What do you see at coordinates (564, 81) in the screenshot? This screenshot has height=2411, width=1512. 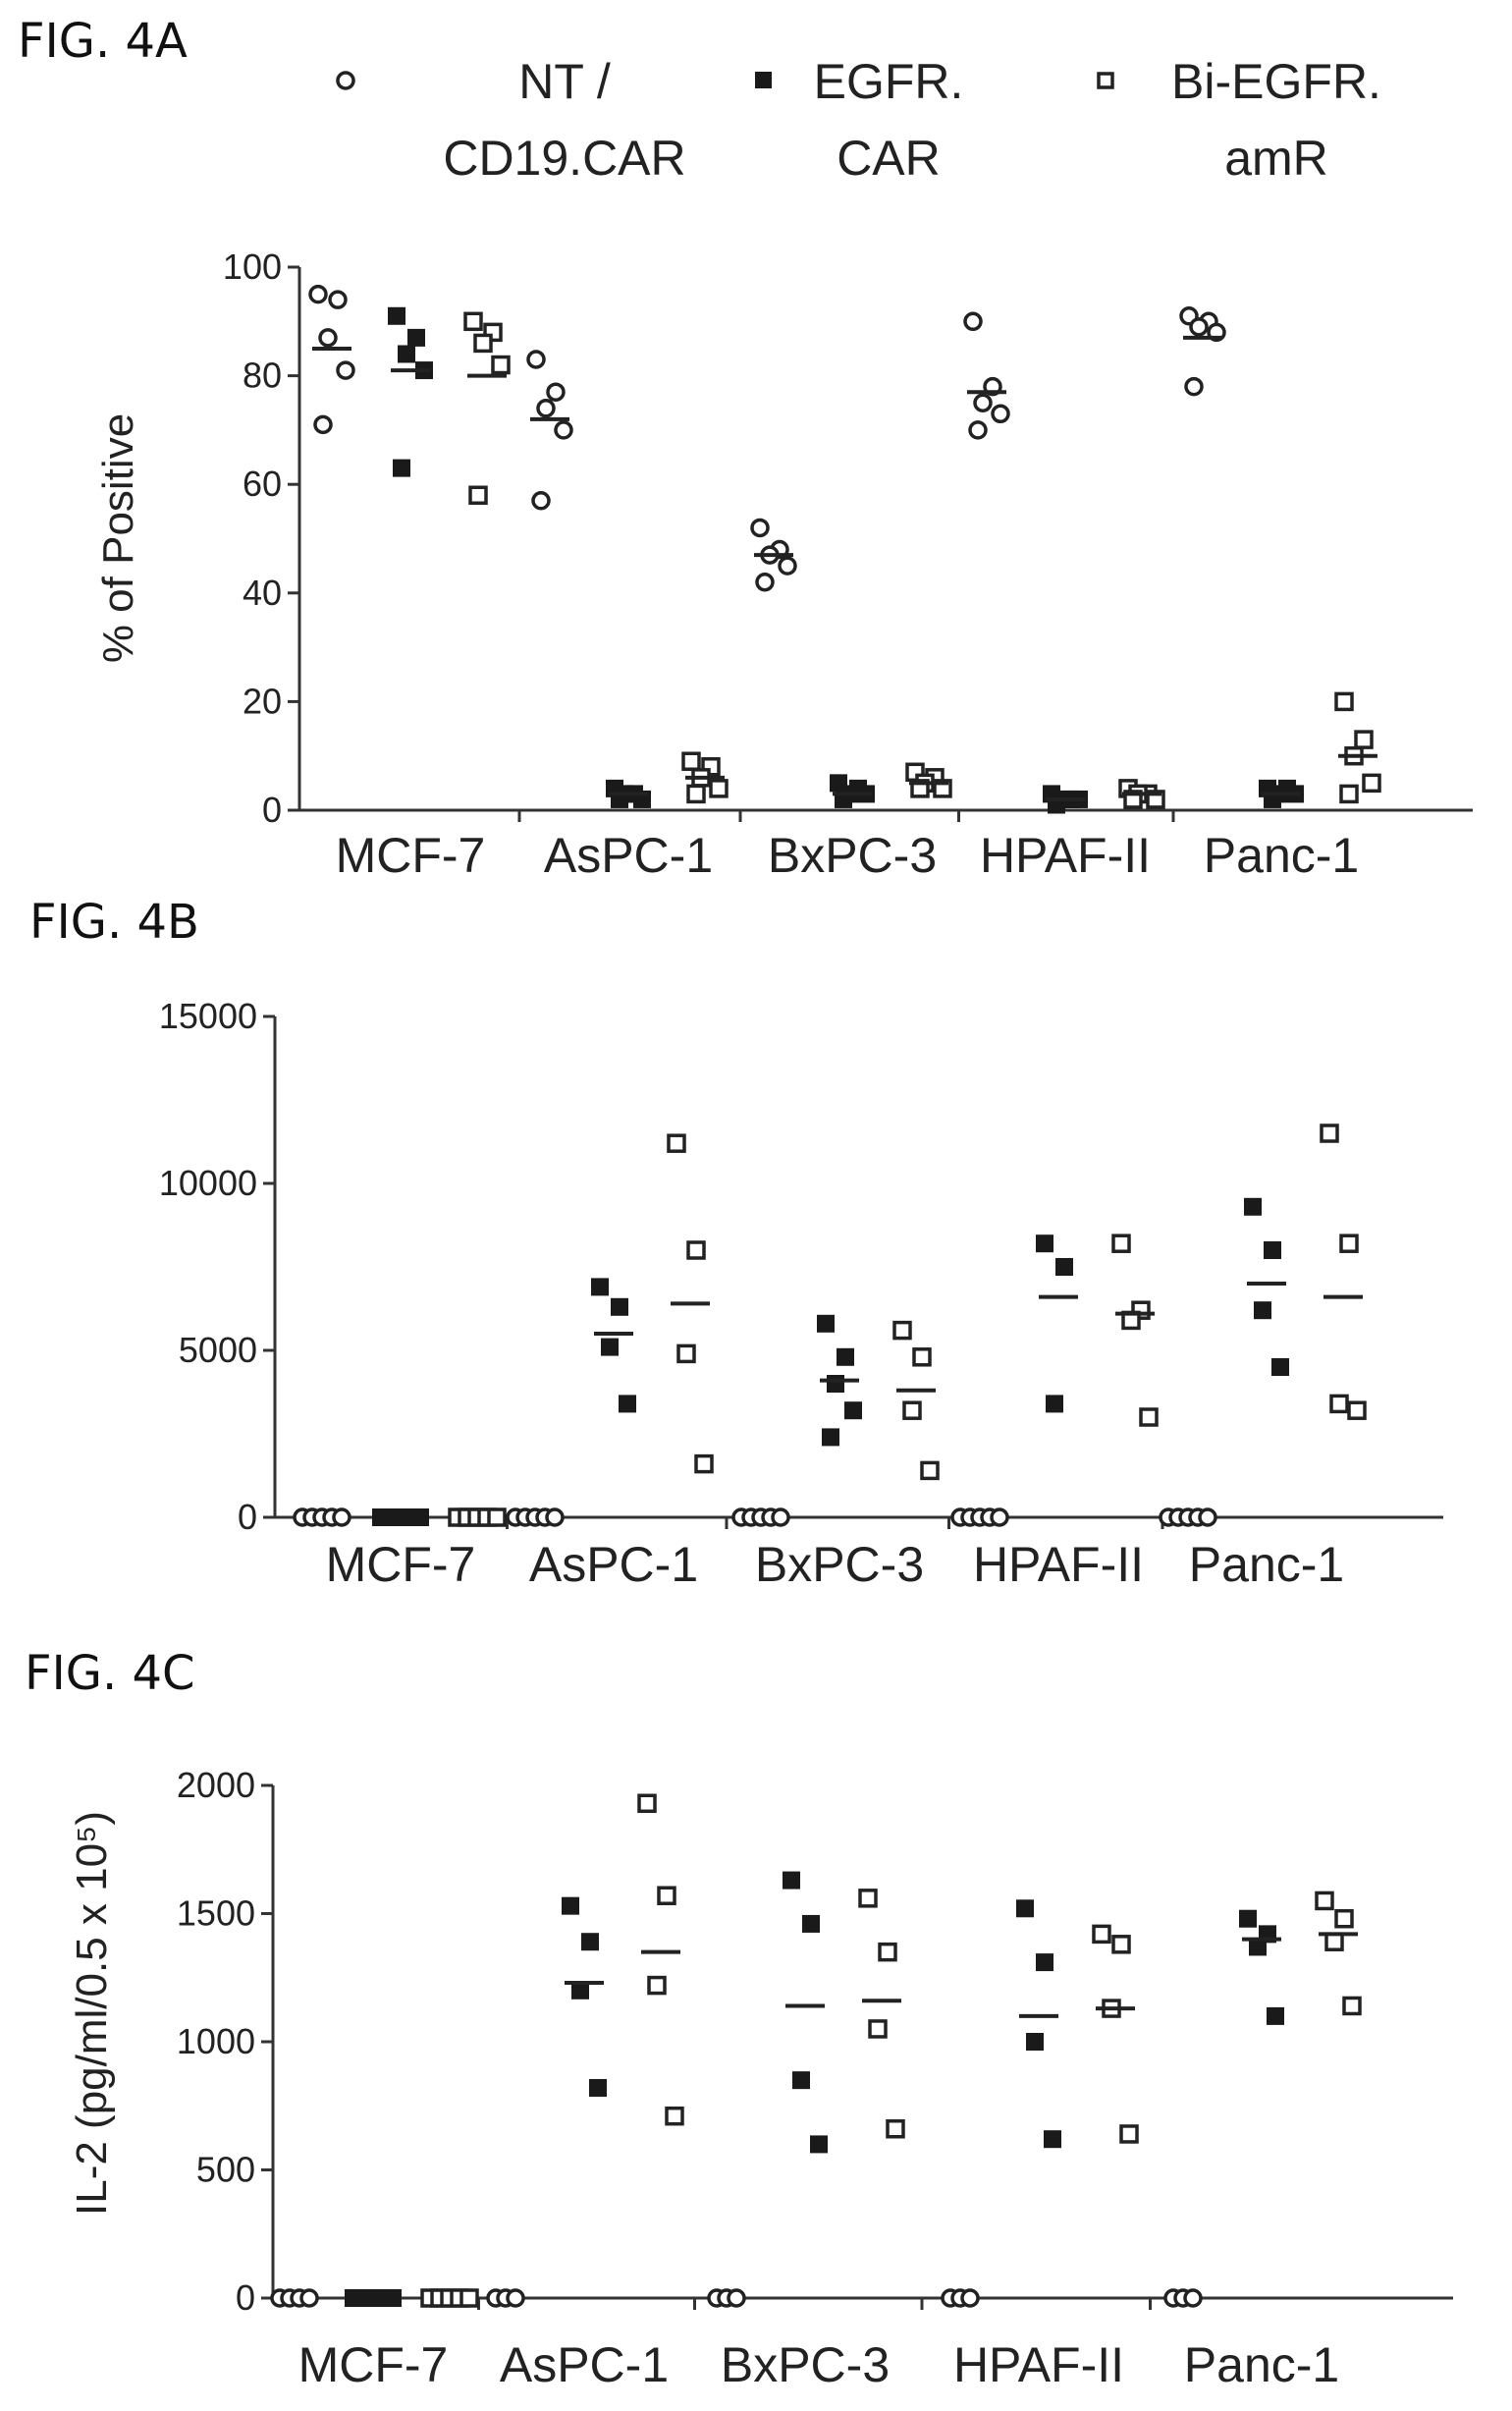 I see `legend-label-line1: NT /` at bounding box center [564, 81].